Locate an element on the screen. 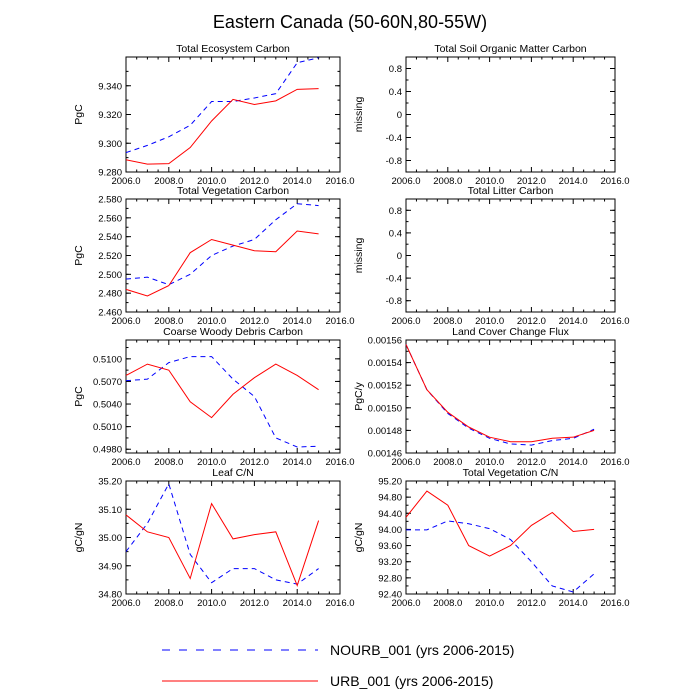 This screenshot has width=700, height=700. main-title: Eastern Canada (50-60N,80-55W) is located at coordinates (350, 22).